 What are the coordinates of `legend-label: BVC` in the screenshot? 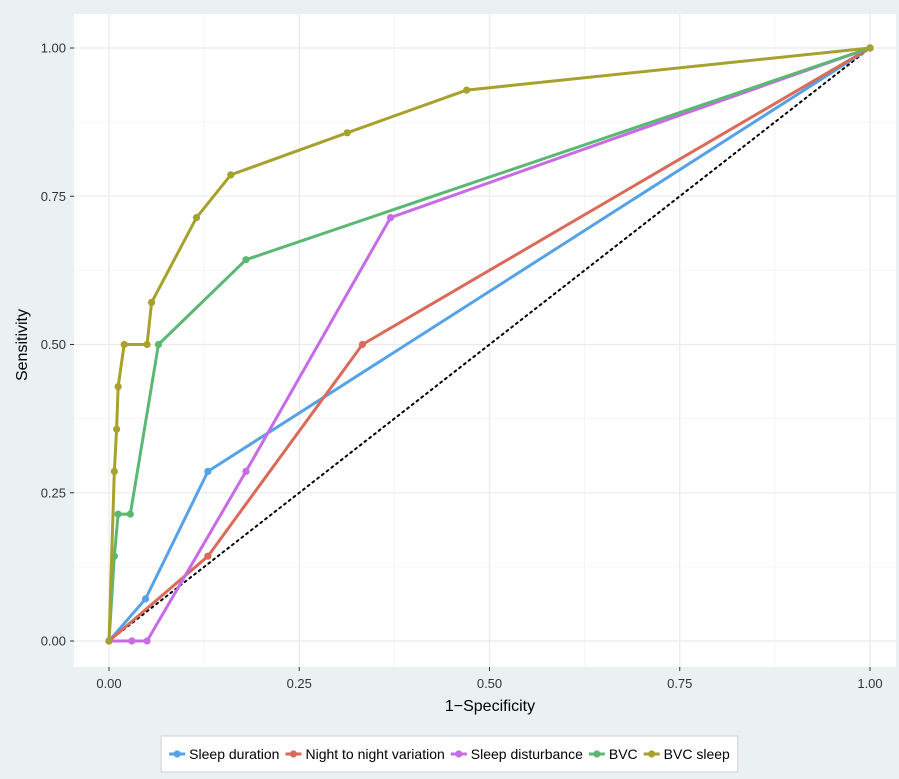 It's located at (623, 754).